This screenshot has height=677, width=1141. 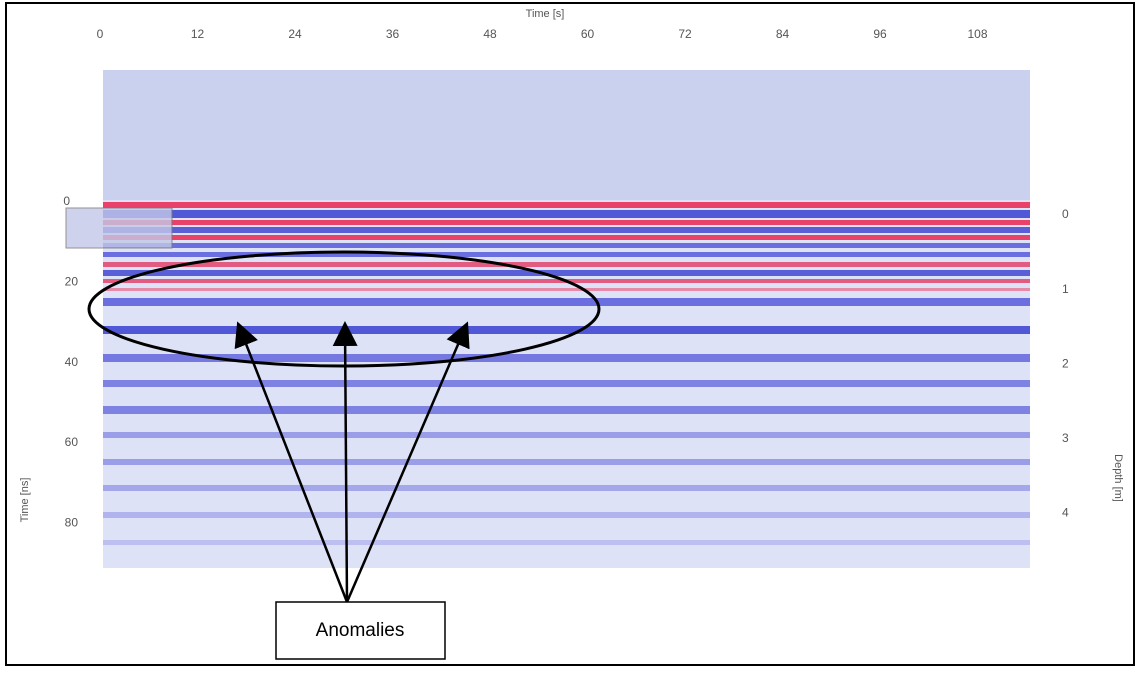 I want to click on x-tick-label: 96, so click(x=880, y=34).